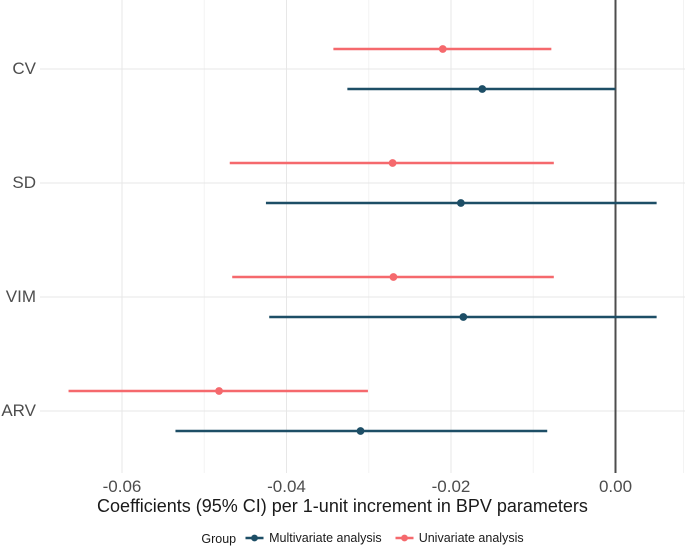  Describe the element at coordinates (392, 163) in the screenshot. I see `estimate-point-univariate-sd` at that location.